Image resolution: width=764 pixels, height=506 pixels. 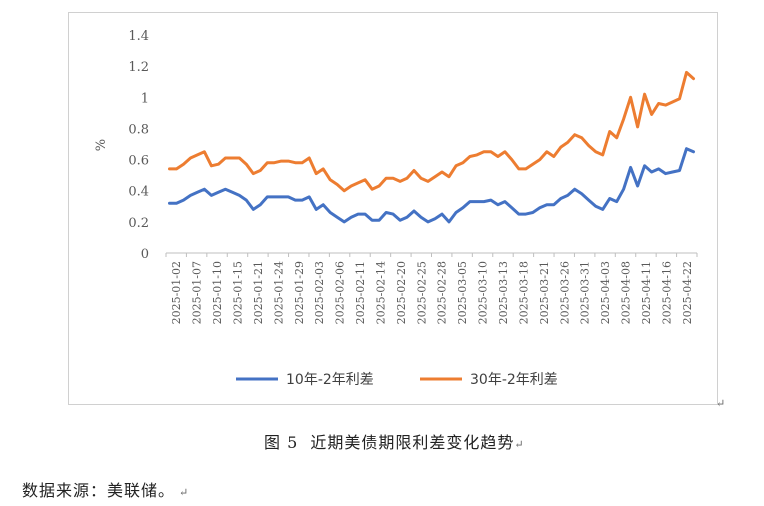 What do you see at coordinates (217, 292) in the screenshot?
I see `x-tick-label: 2025-01-10` at bounding box center [217, 292].